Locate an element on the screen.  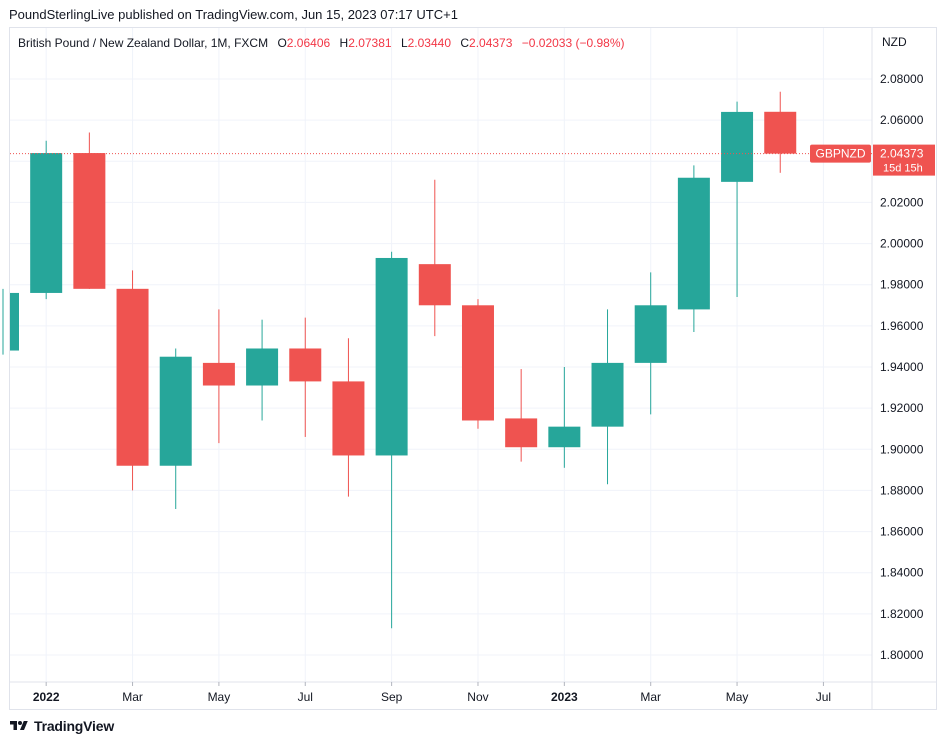
change-value: −0.02033 (−0.98%) is located at coordinates (573, 43).